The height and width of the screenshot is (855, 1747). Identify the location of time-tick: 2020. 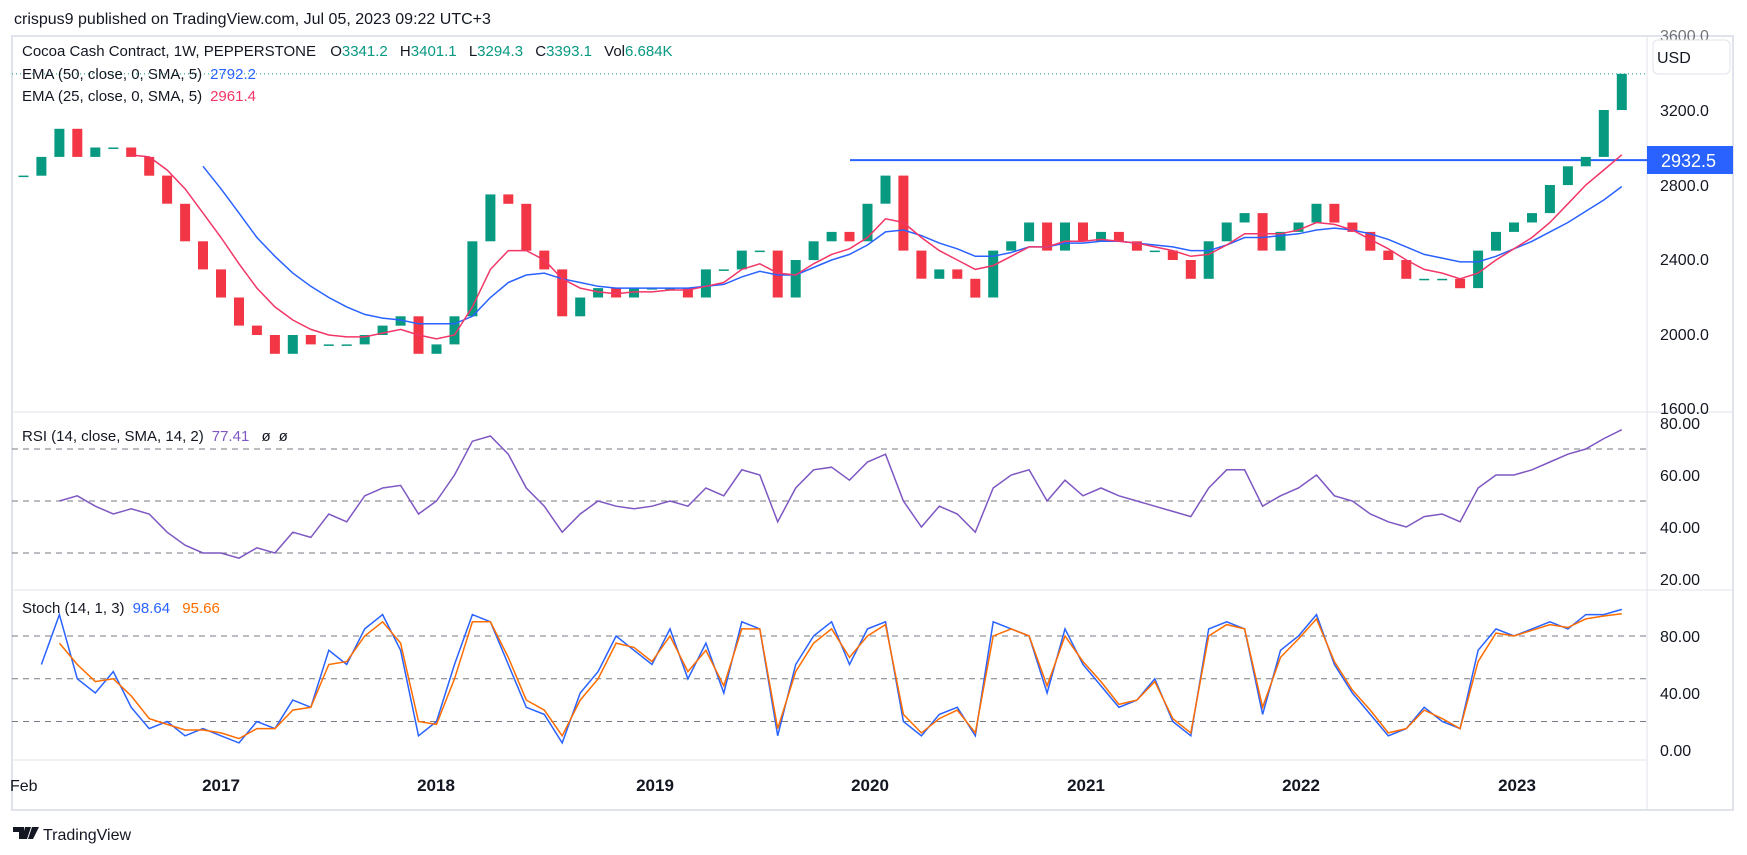
(870, 785).